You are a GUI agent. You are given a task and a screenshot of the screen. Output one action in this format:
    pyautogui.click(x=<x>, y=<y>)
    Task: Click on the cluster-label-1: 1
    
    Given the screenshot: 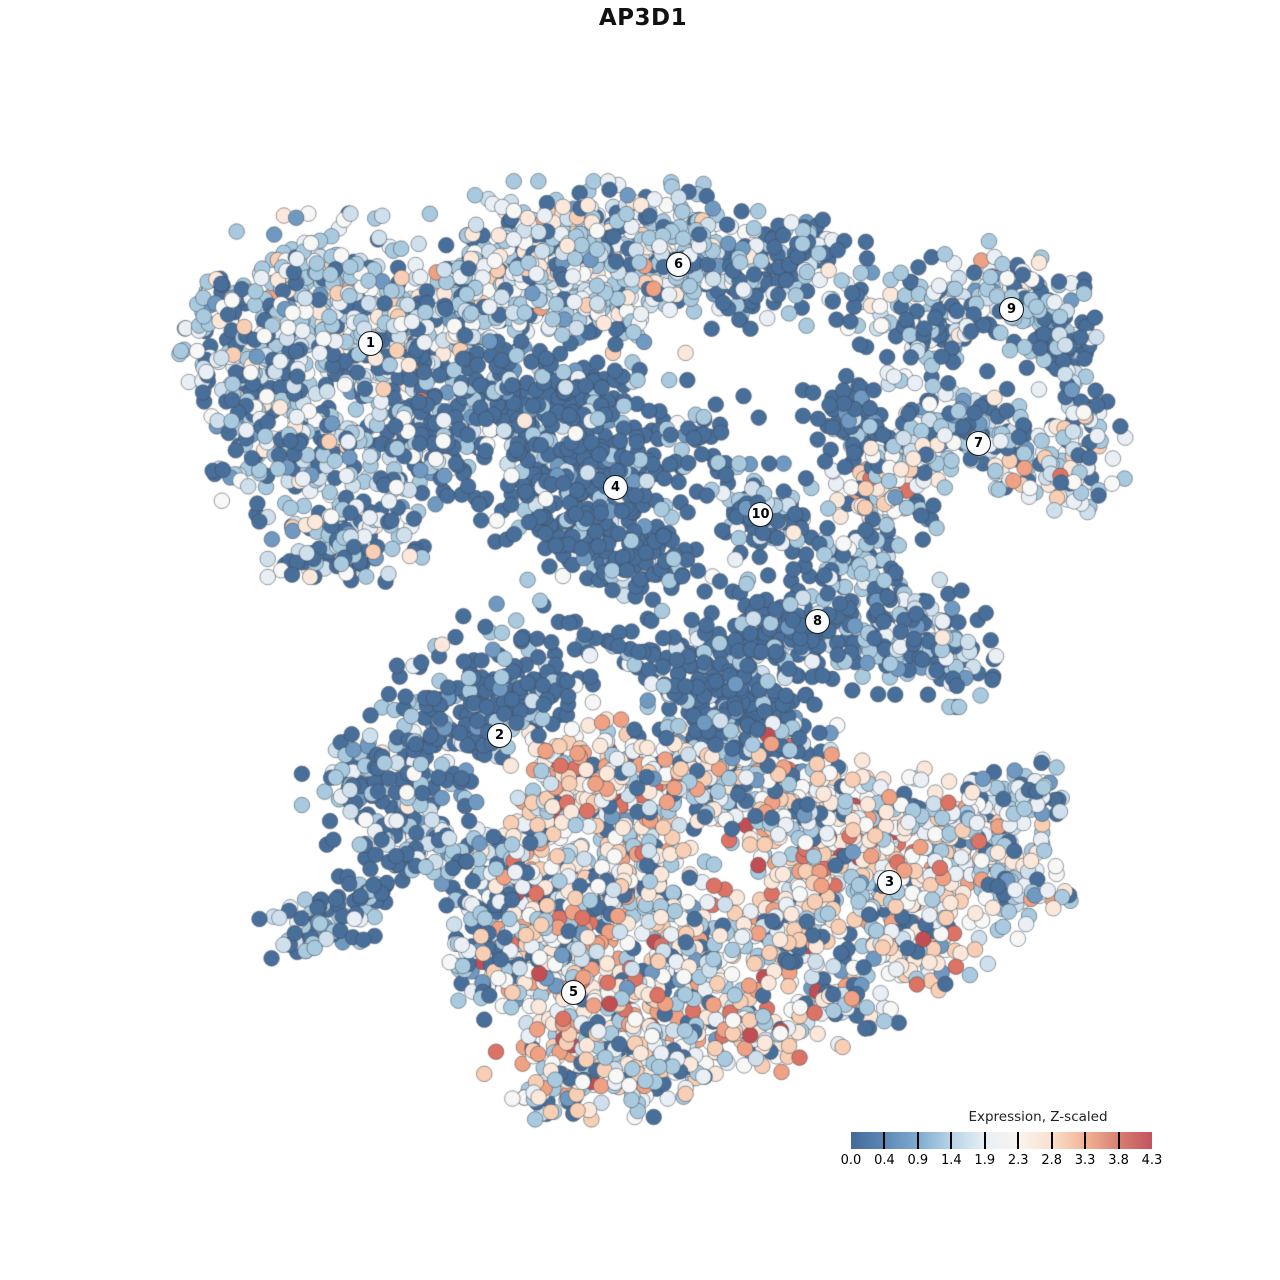 What is the action you would take?
    pyautogui.click(x=370, y=343)
    